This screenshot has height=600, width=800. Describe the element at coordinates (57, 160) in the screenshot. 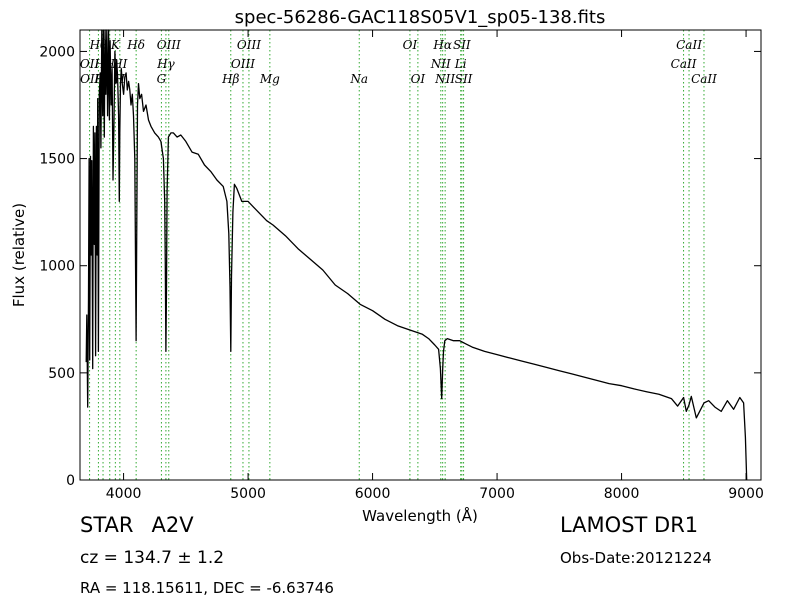

I see `y-tick-label-3: 1500` at that location.